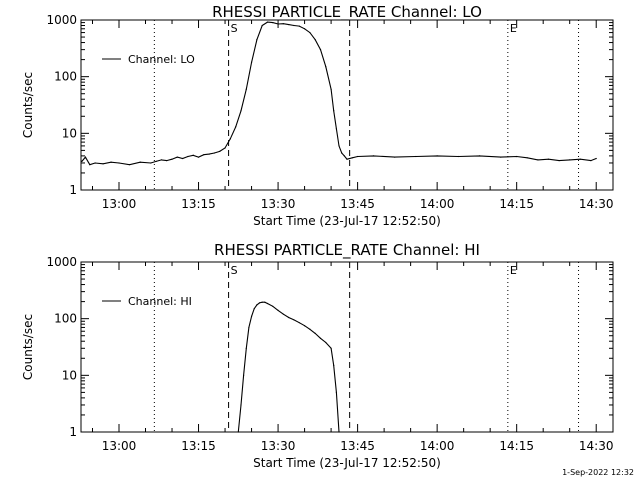 The image size is (640, 480). Describe the element at coordinates (357, 204) in the screenshot. I see `x-tick-label: 13:45` at that location.